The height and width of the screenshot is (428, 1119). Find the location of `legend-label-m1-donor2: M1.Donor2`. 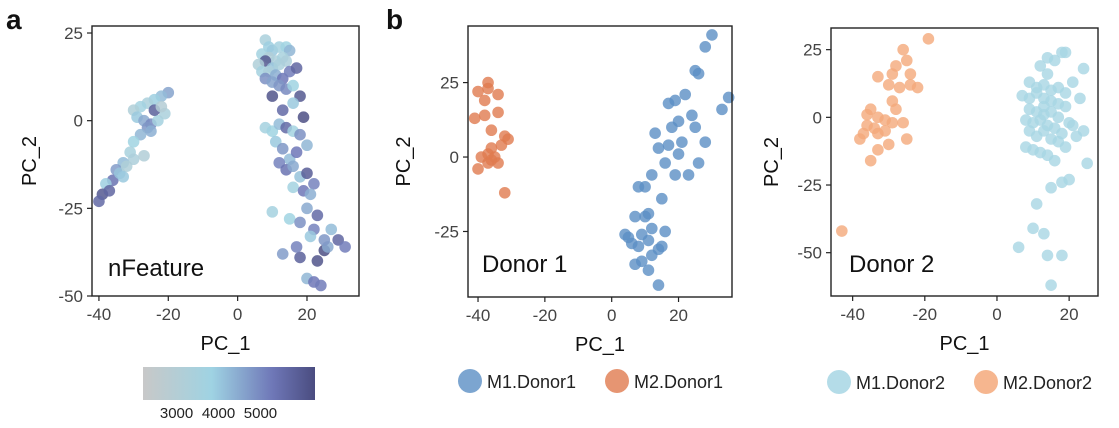

legend-label-m1-donor2: M1.Donor2 is located at coordinates (900, 383).